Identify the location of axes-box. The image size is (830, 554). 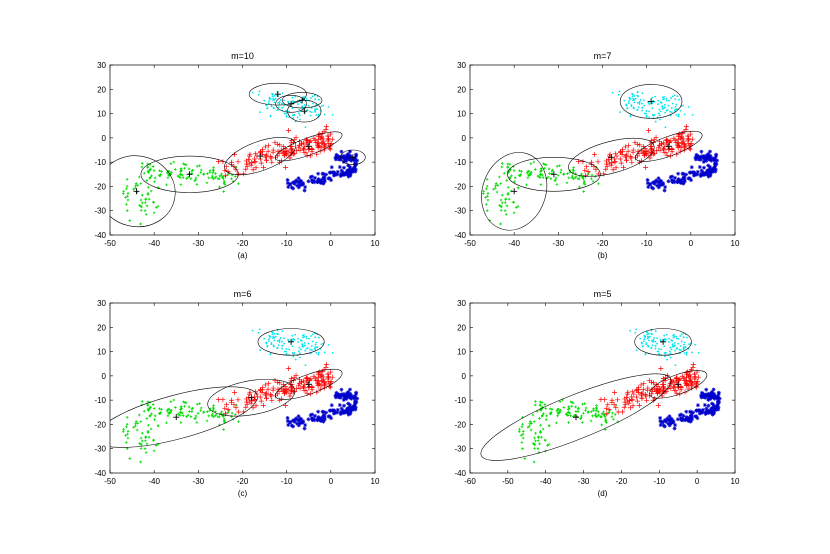
(602, 388).